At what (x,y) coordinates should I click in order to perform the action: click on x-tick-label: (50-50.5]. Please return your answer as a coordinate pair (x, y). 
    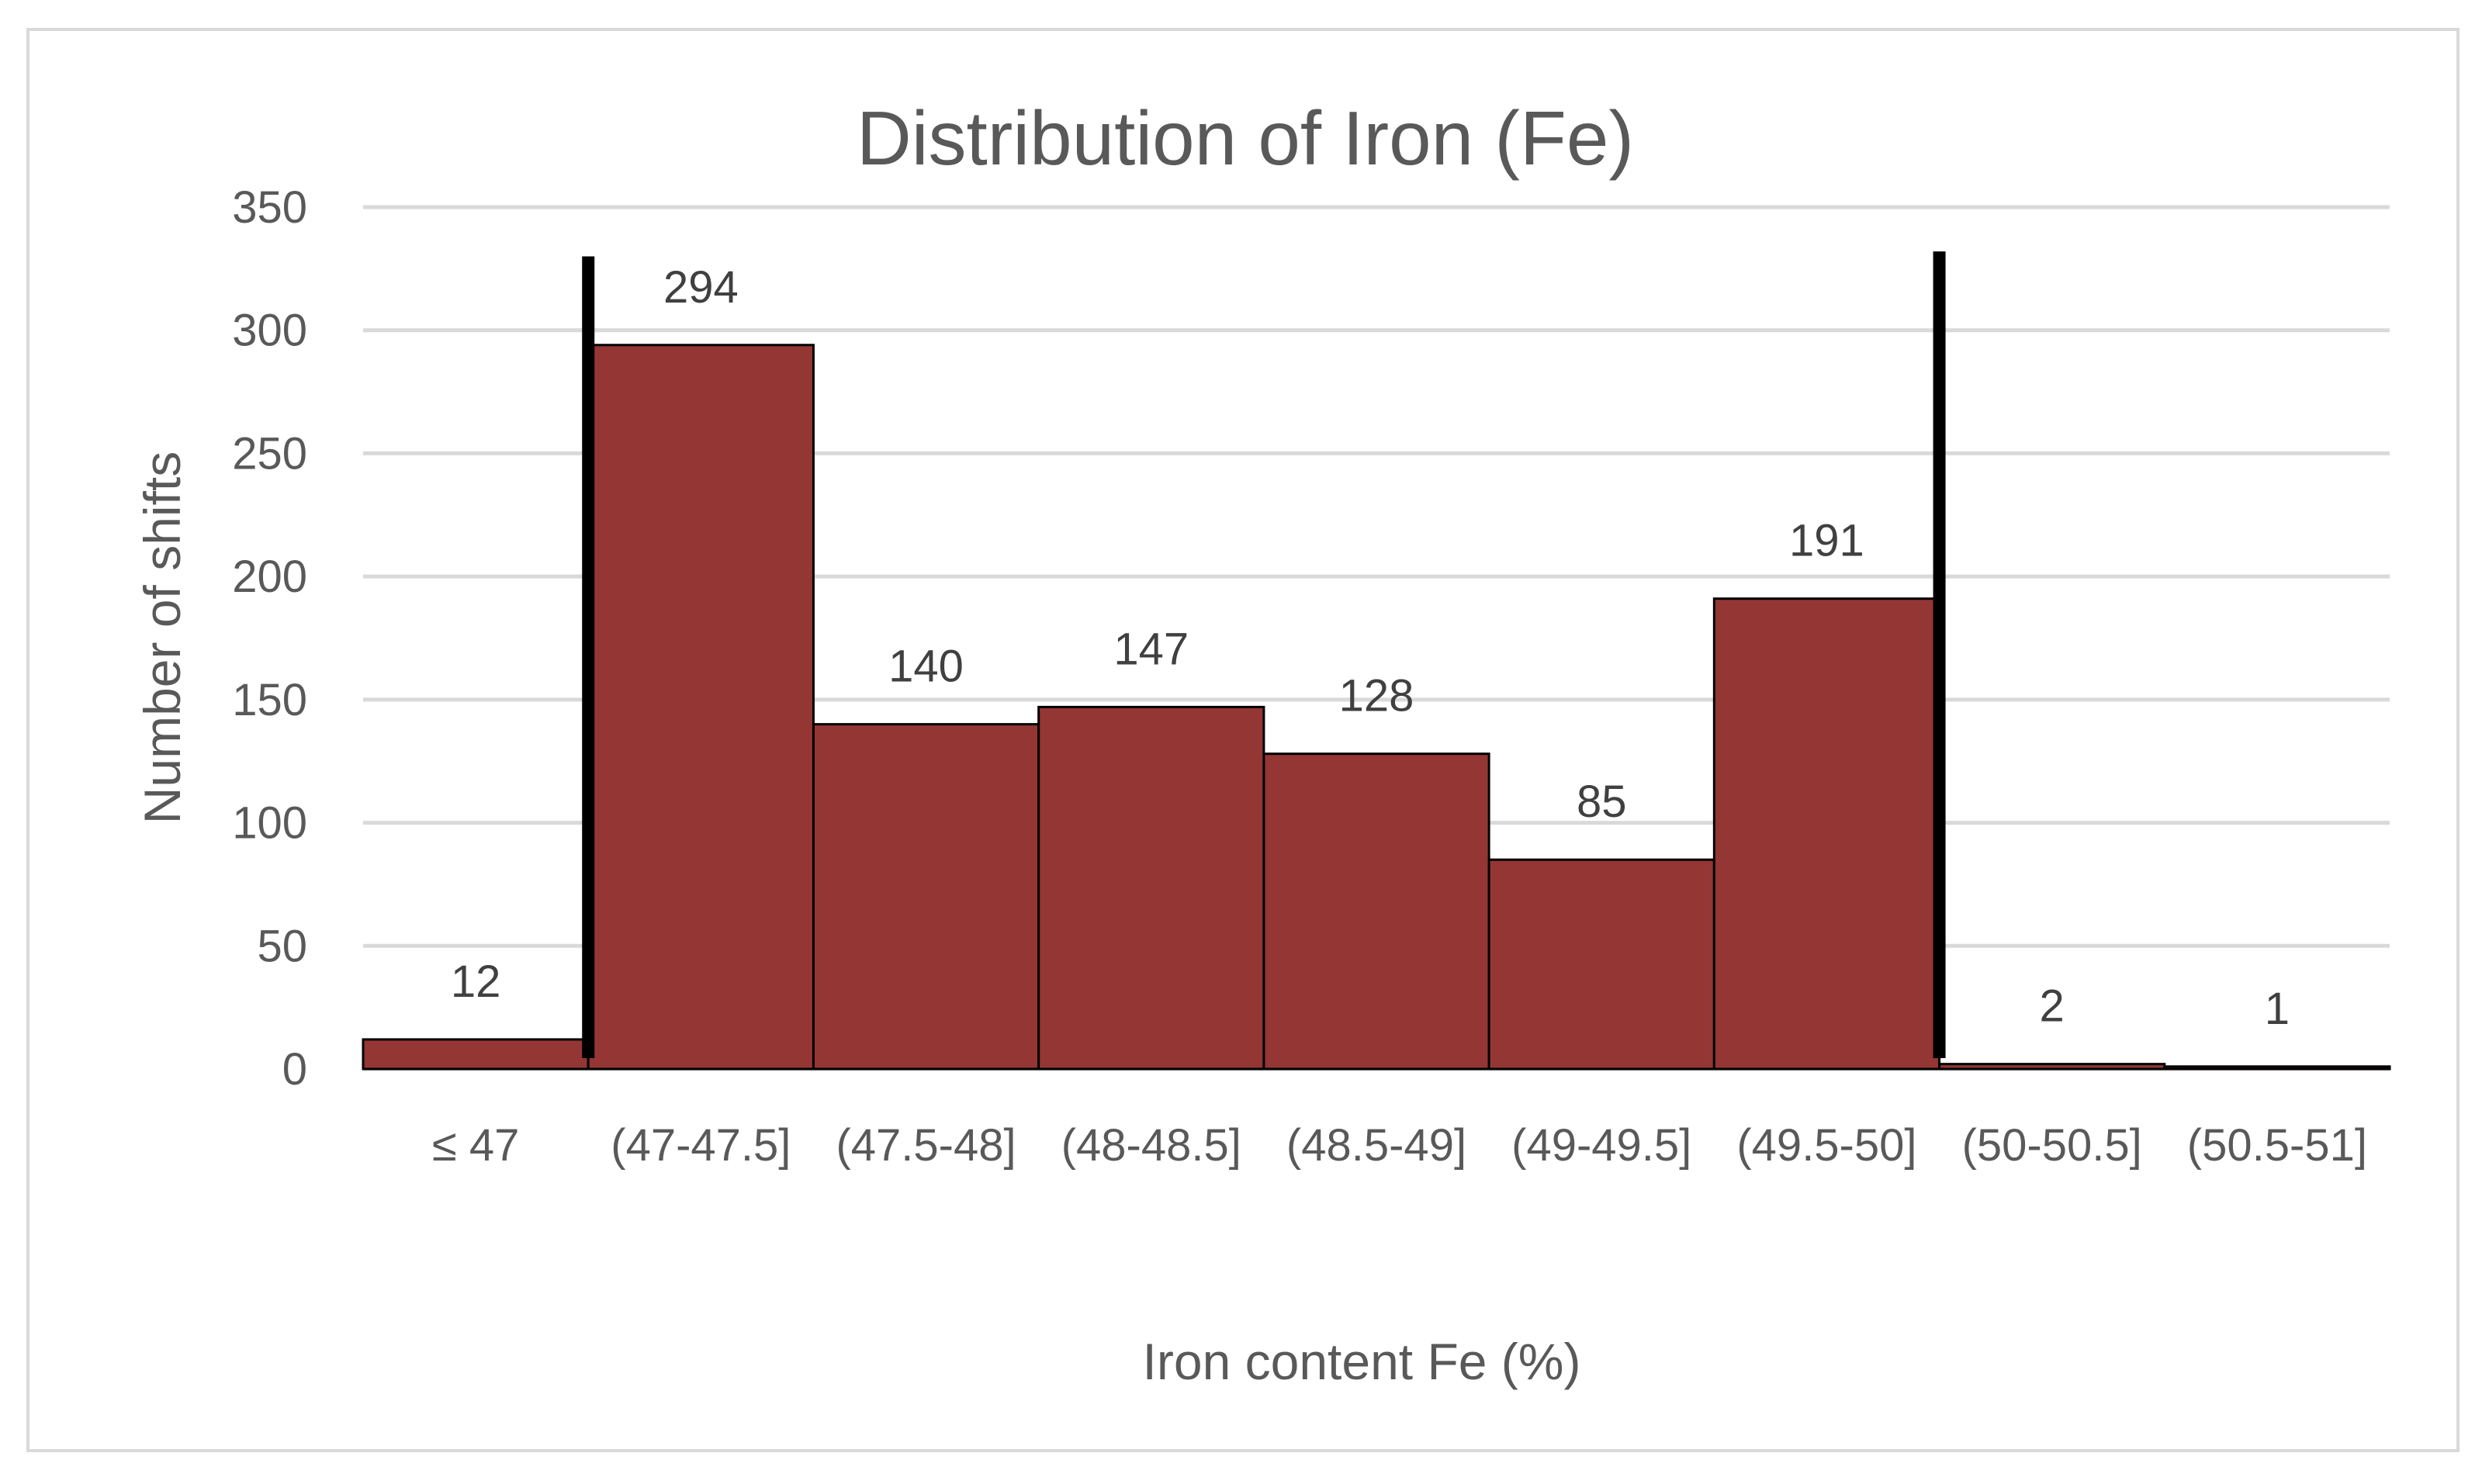
    Looking at the image, I should click on (2052, 1145).